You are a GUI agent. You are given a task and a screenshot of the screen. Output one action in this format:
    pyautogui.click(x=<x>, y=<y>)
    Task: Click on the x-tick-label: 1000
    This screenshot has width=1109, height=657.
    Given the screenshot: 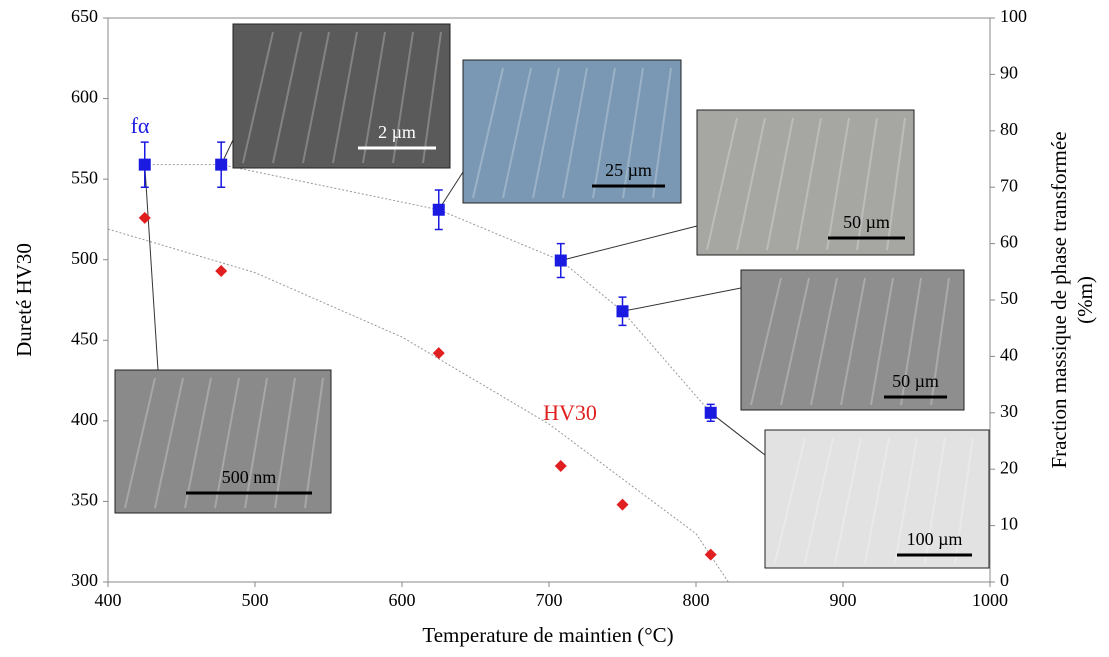 What is the action you would take?
    pyautogui.click(x=990, y=600)
    